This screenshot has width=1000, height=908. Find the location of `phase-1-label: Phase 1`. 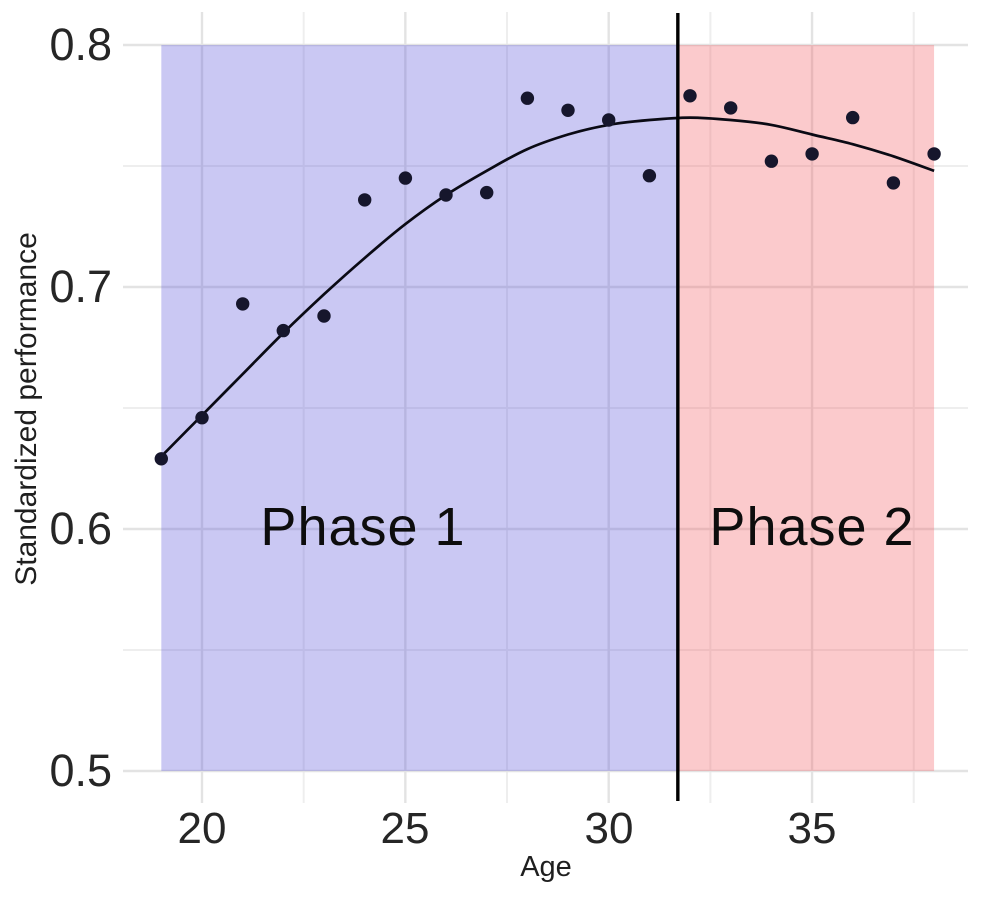

phase-1-label: Phase 1 is located at coordinates (363, 527).